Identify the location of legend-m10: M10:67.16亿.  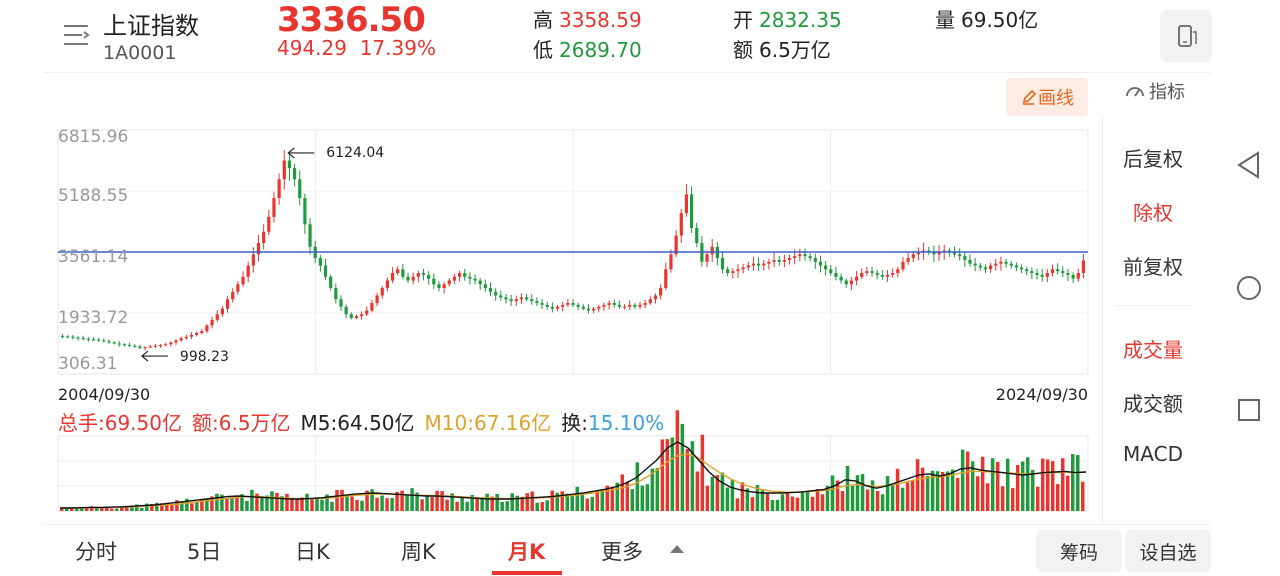
(488, 423).